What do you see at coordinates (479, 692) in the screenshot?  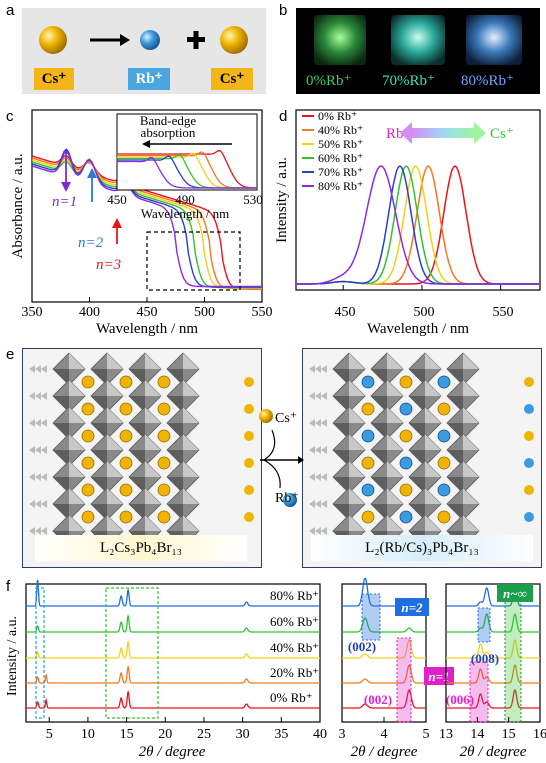 I see `n1-region-right` at bounding box center [479, 692].